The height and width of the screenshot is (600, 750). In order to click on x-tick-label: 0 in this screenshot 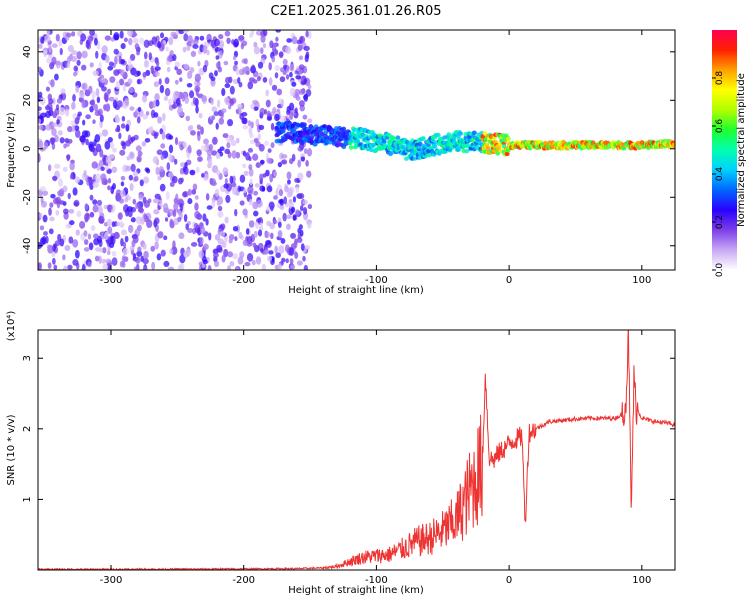, I will do `click(509, 580)`.